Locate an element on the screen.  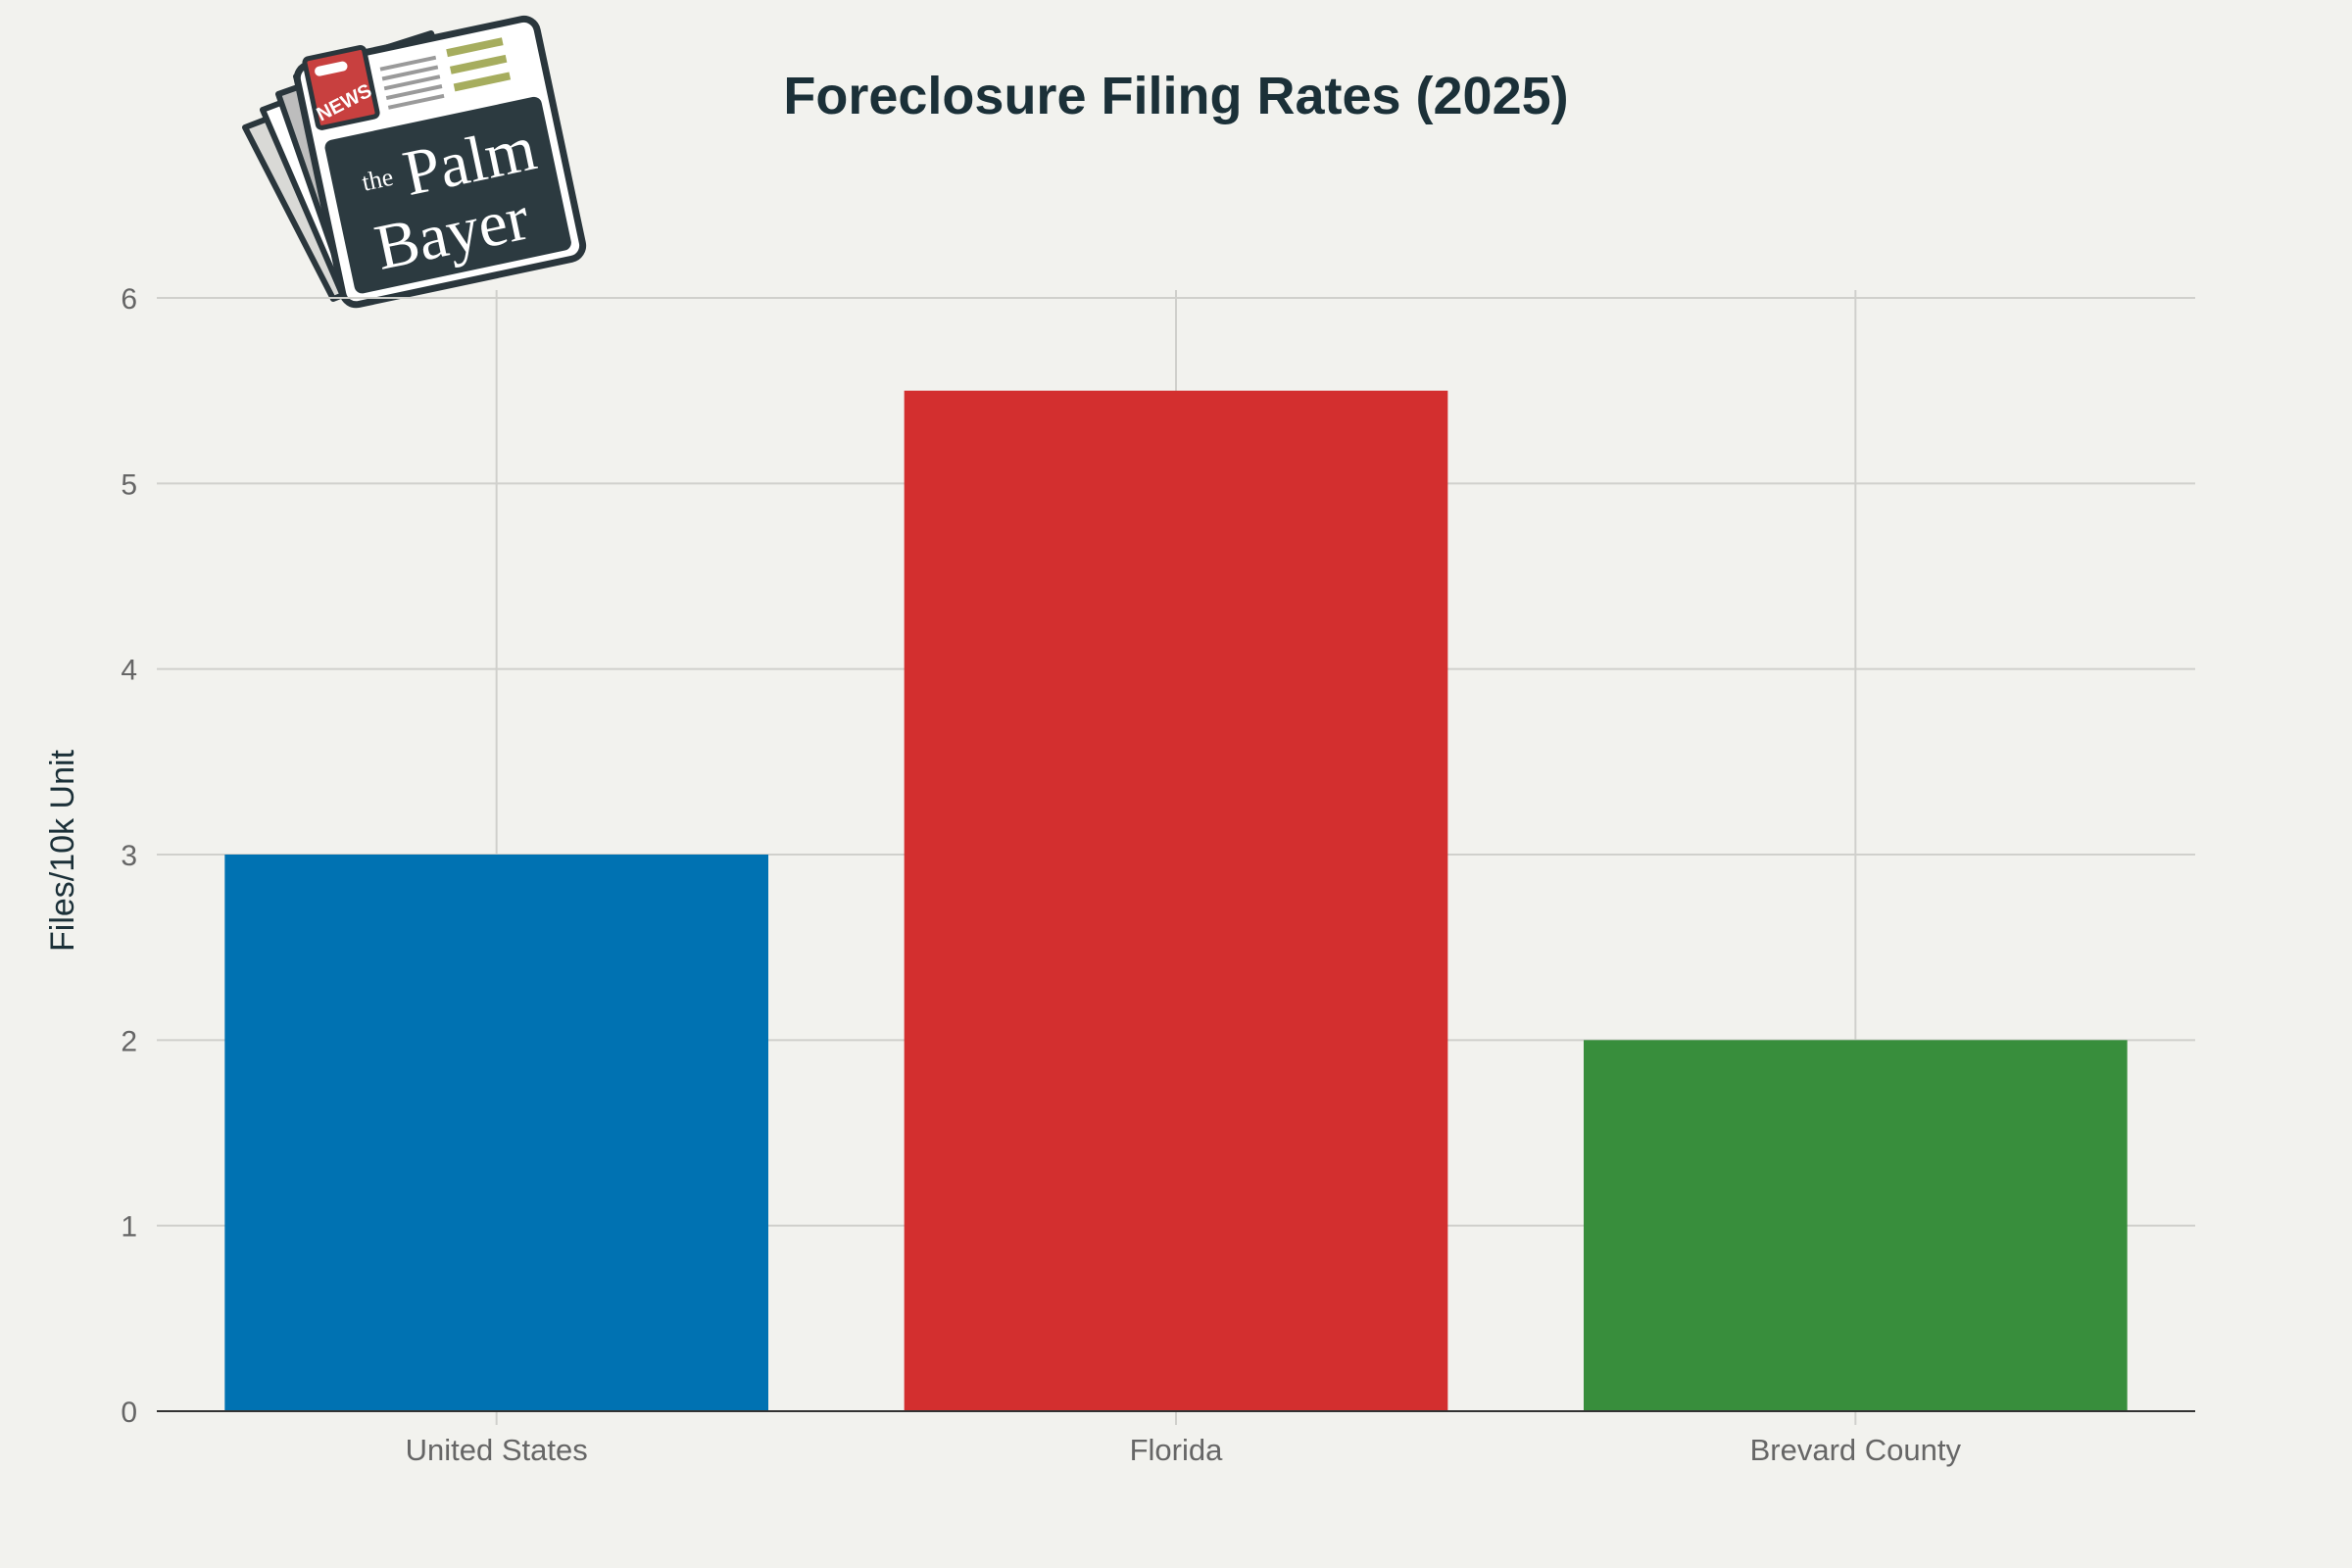
x-tick-label: Brevard County is located at coordinates (1856, 1450).